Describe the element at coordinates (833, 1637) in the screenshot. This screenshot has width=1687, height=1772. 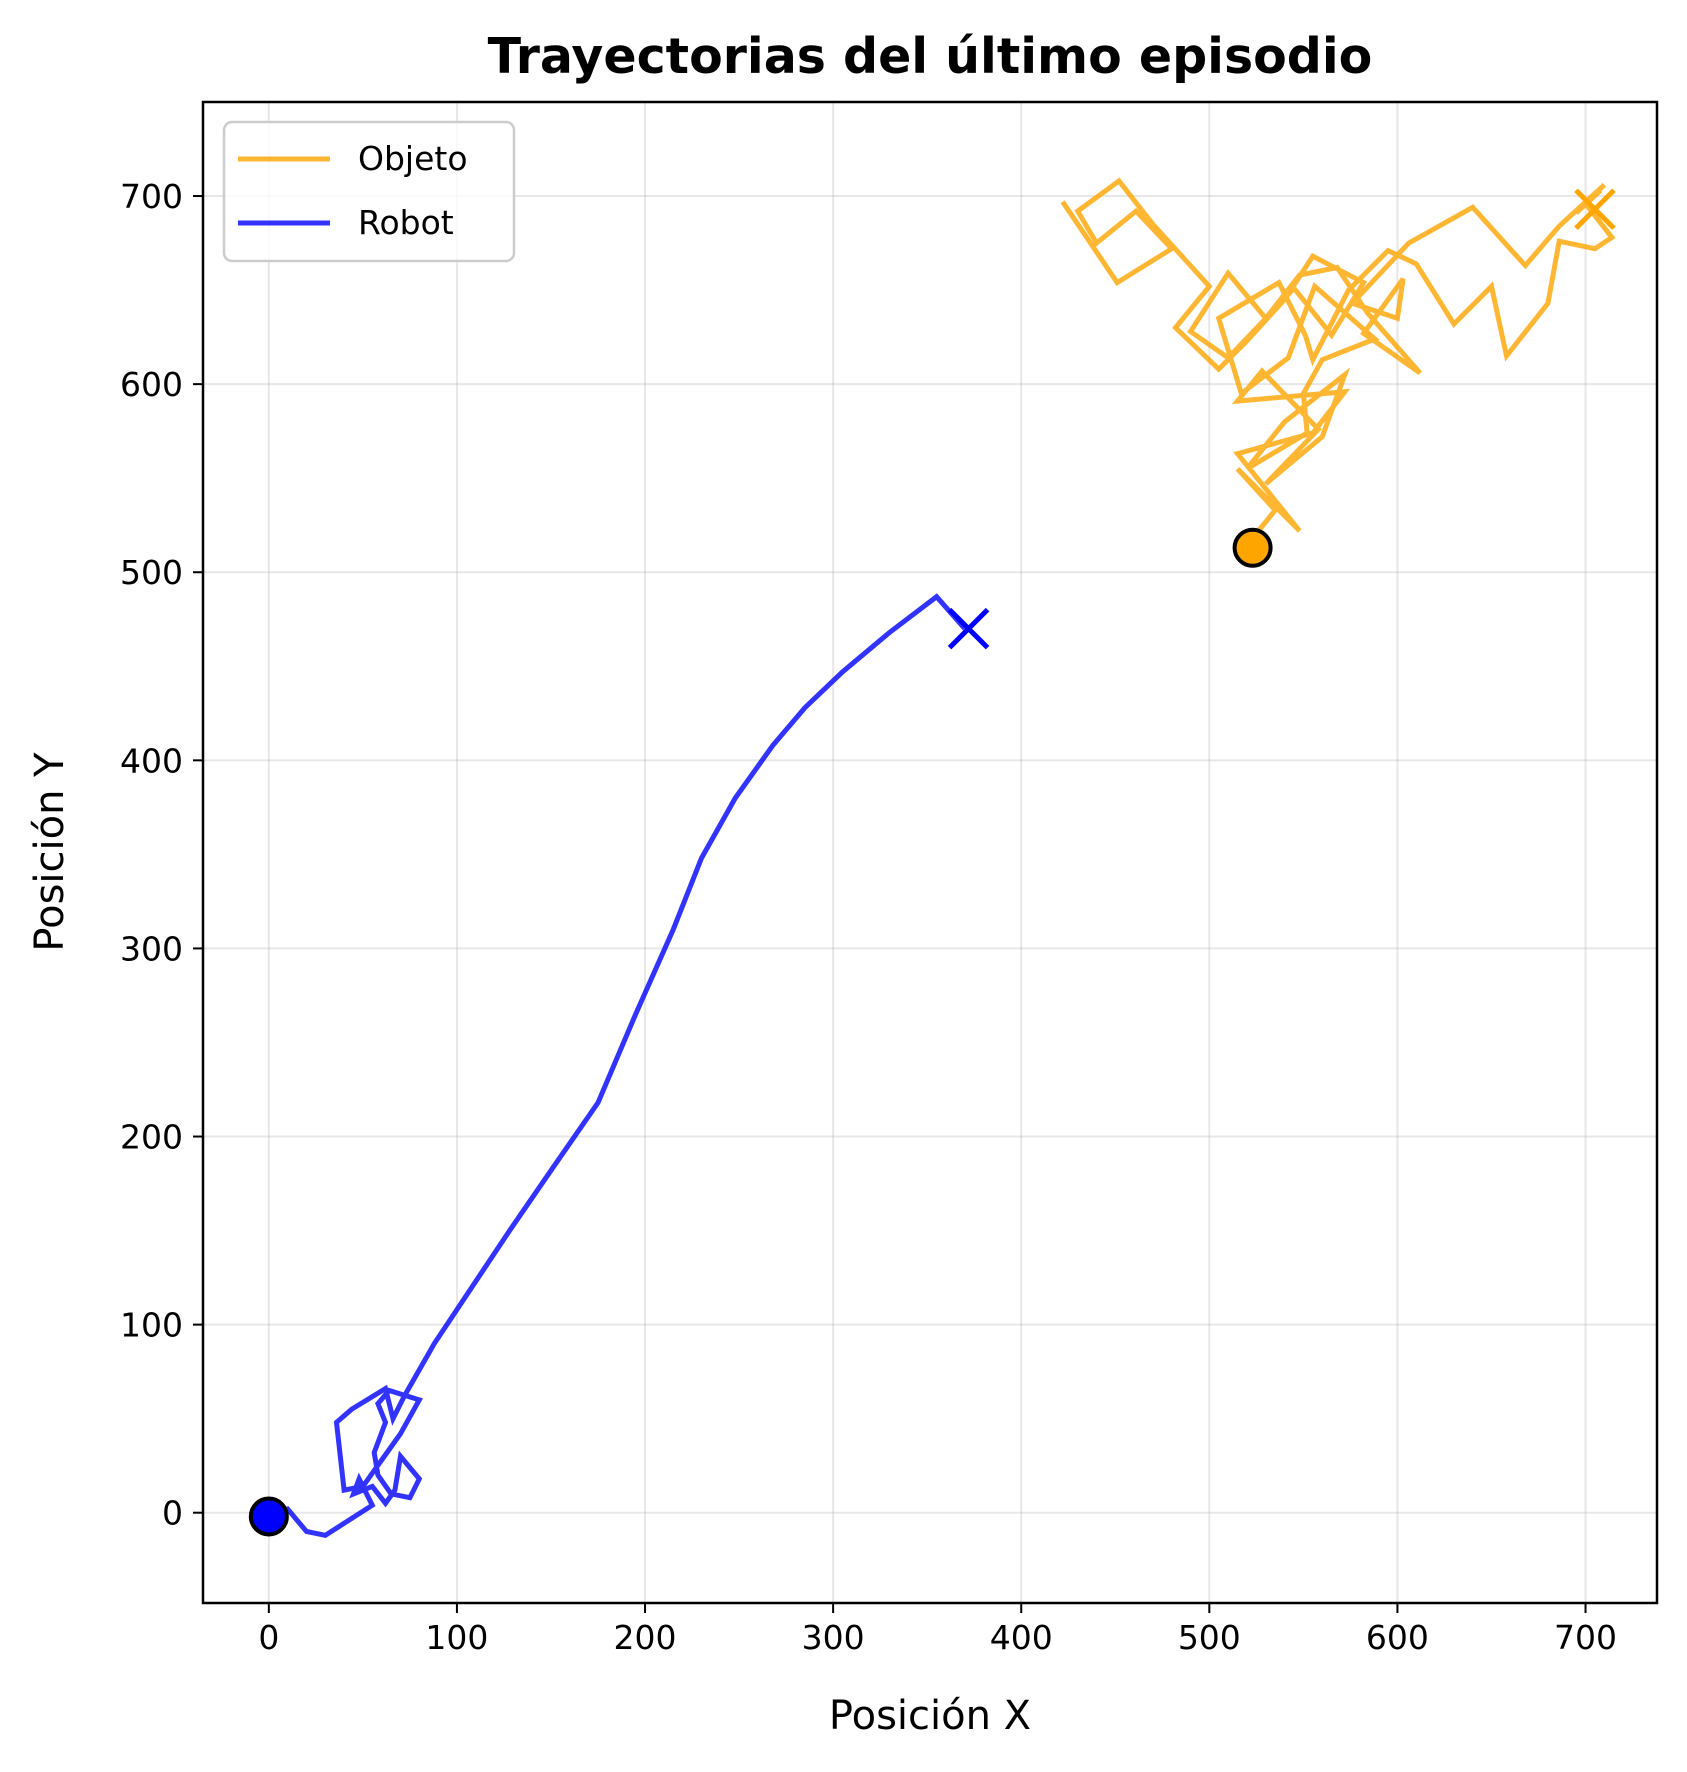
I see `x-tick-label: 300` at that location.